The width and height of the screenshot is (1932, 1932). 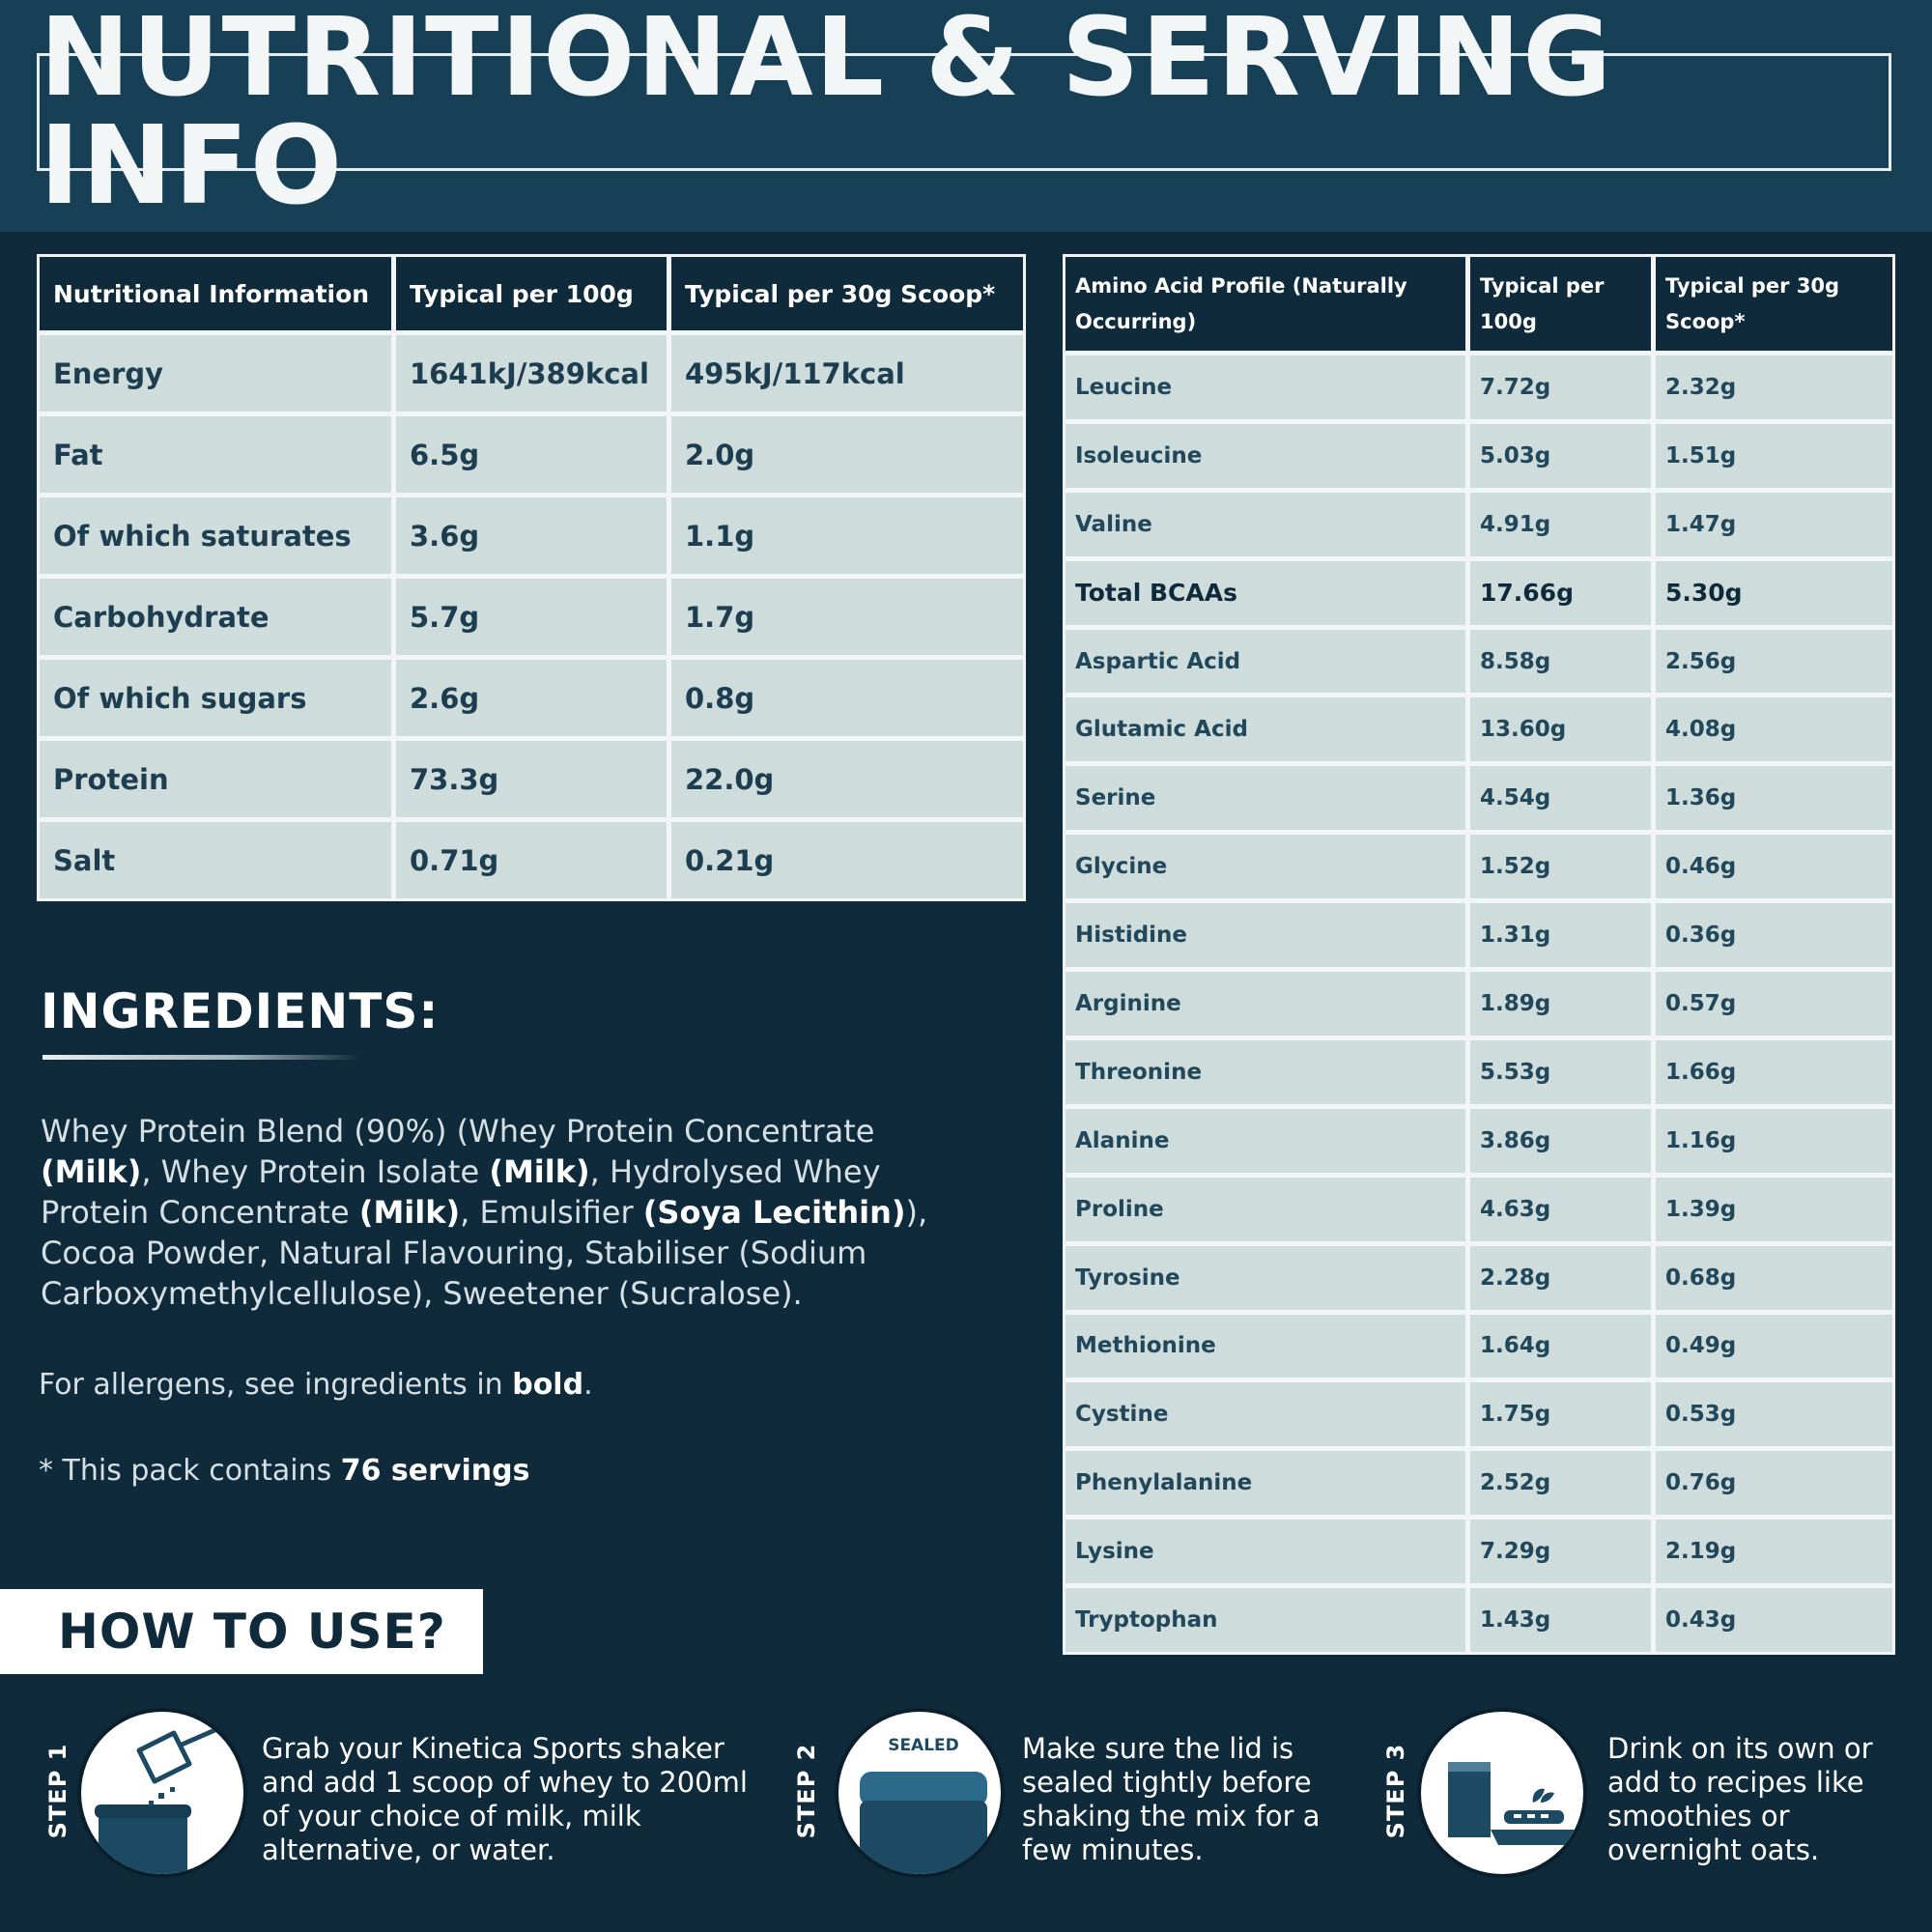 I want to click on amino-row-label: Aspartic Acid, so click(x=1265, y=661).